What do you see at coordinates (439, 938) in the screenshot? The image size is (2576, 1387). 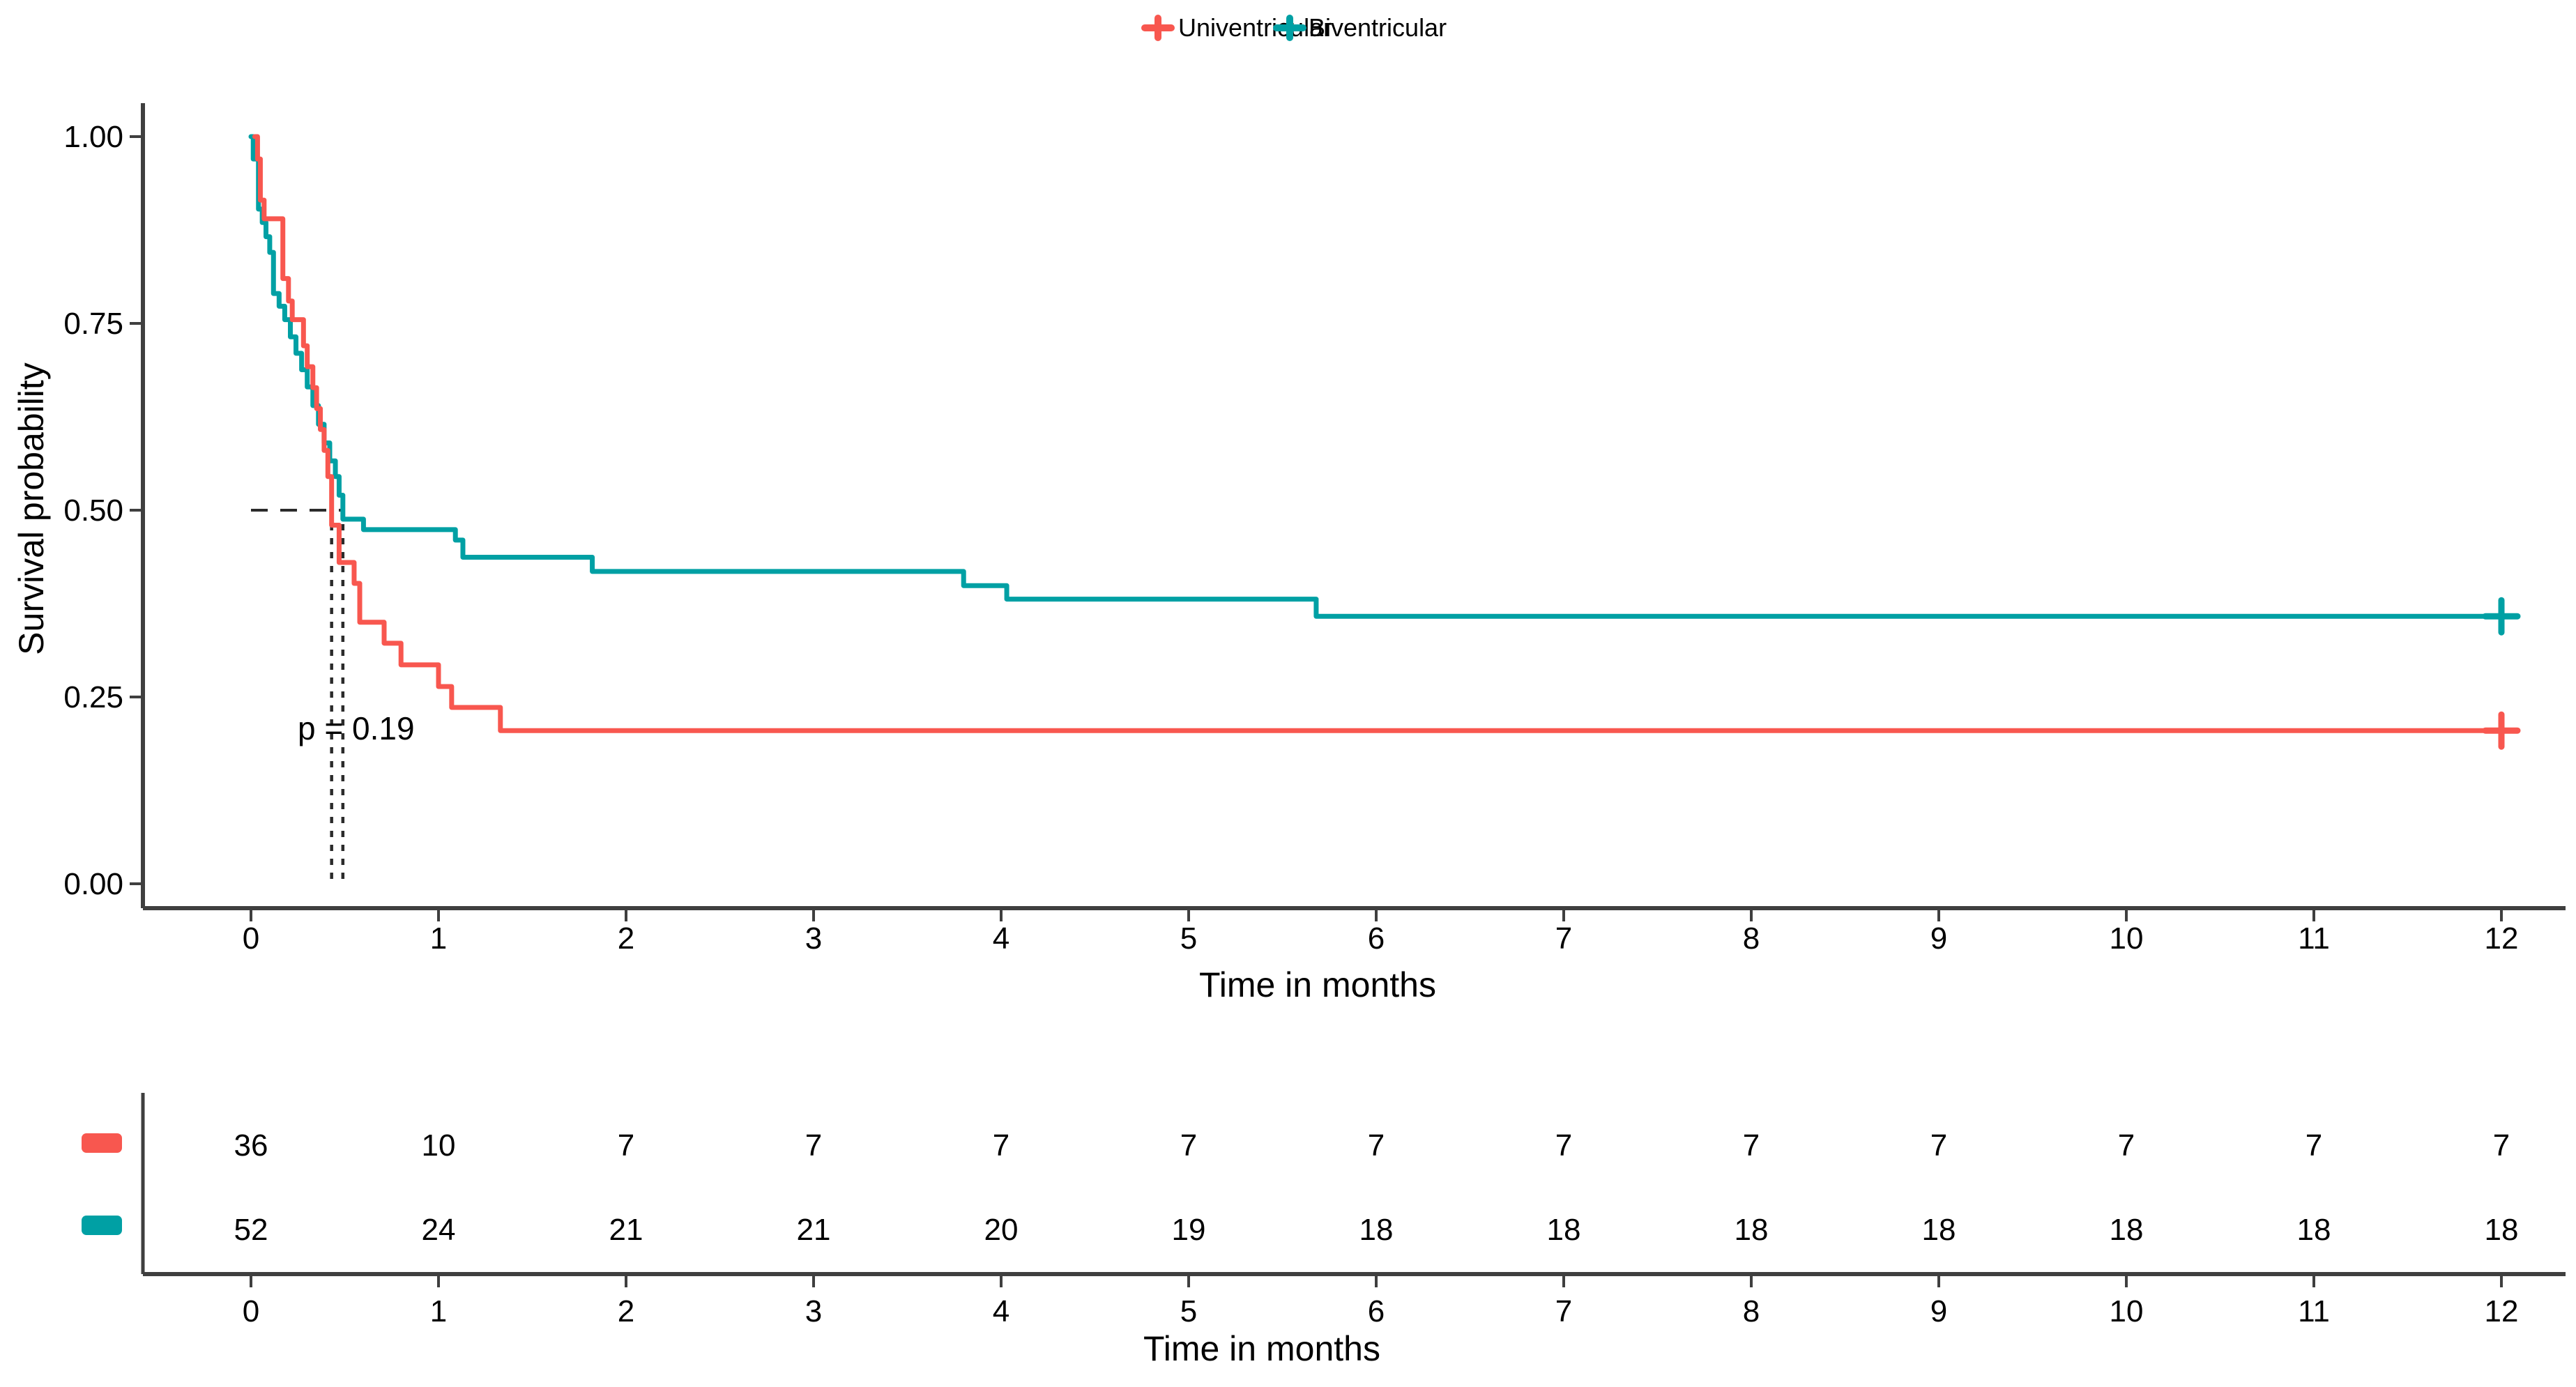 I see `x-axis-tick-label: 1` at bounding box center [439, 938].